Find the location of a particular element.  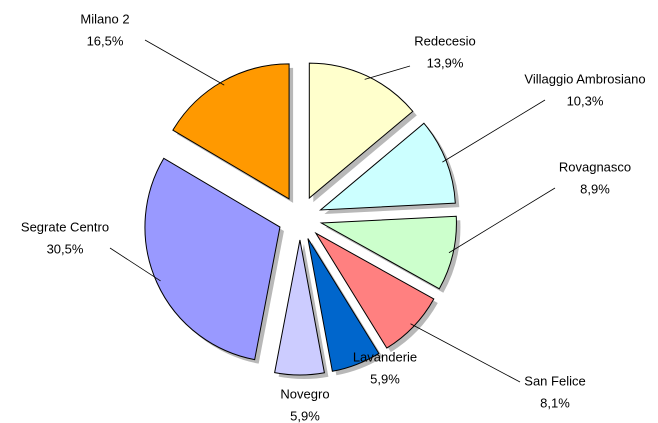

slice-label: Novegro is located at coordinates (304, 393).